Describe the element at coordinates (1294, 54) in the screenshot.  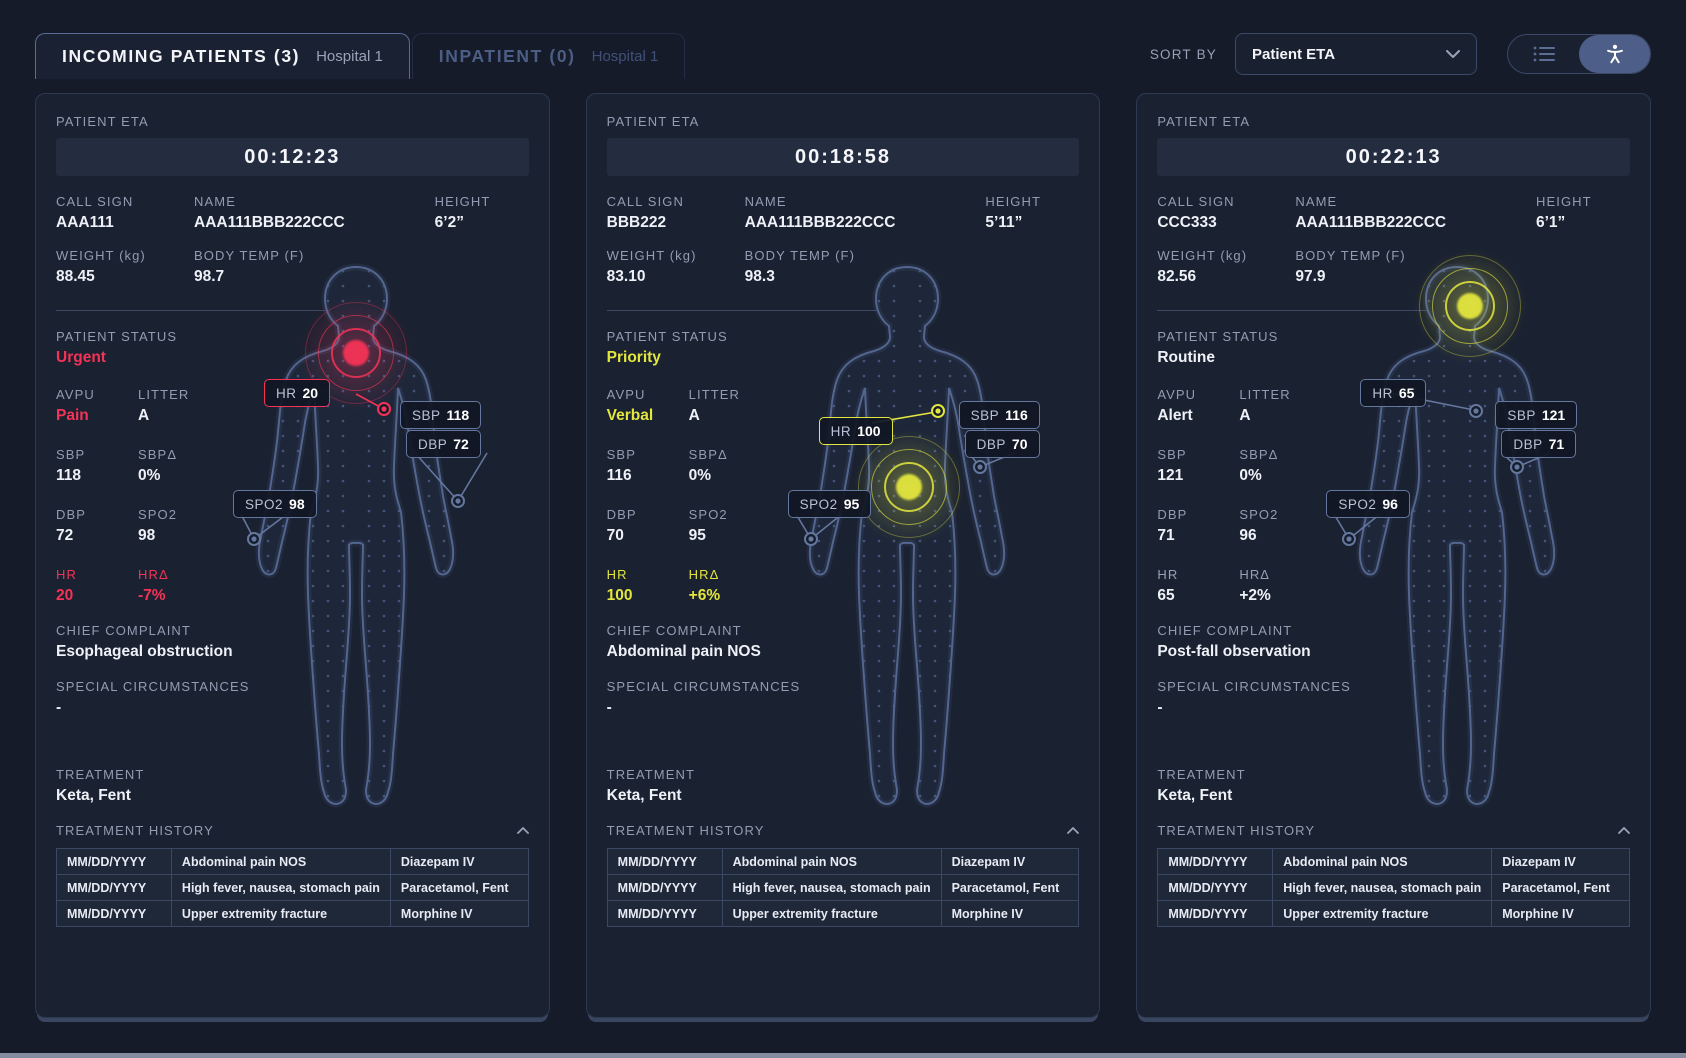
I see `sort-by-selected-value: Patient ETA` at that location.